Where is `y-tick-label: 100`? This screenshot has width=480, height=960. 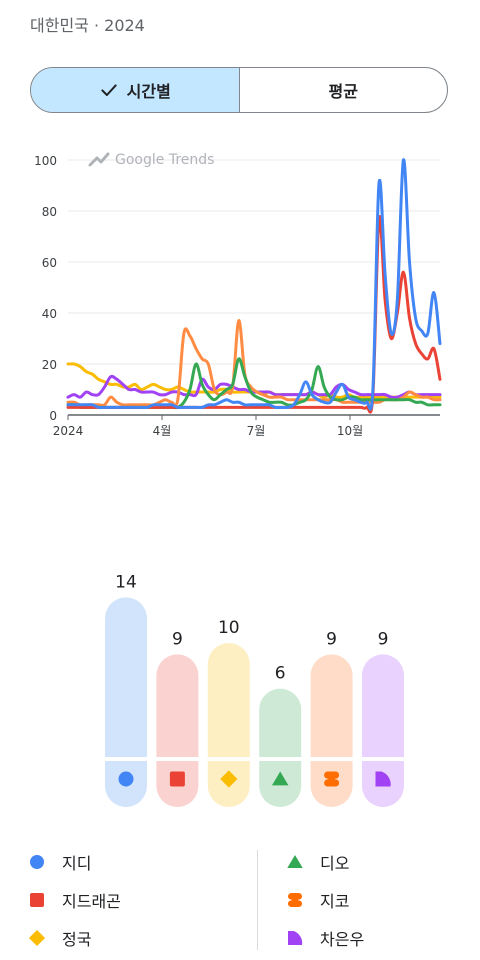 y-tick-label: 100 is located at coordinates (45, 161).